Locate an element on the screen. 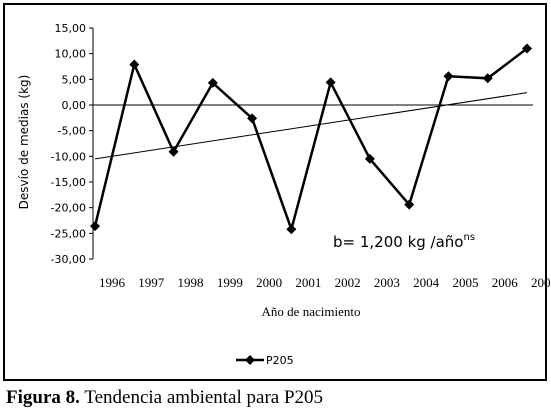 This screenshot has height=415, width=551. figure-caption-text: Tendencia ambiental para P205 is located at coordinates (204, 397).